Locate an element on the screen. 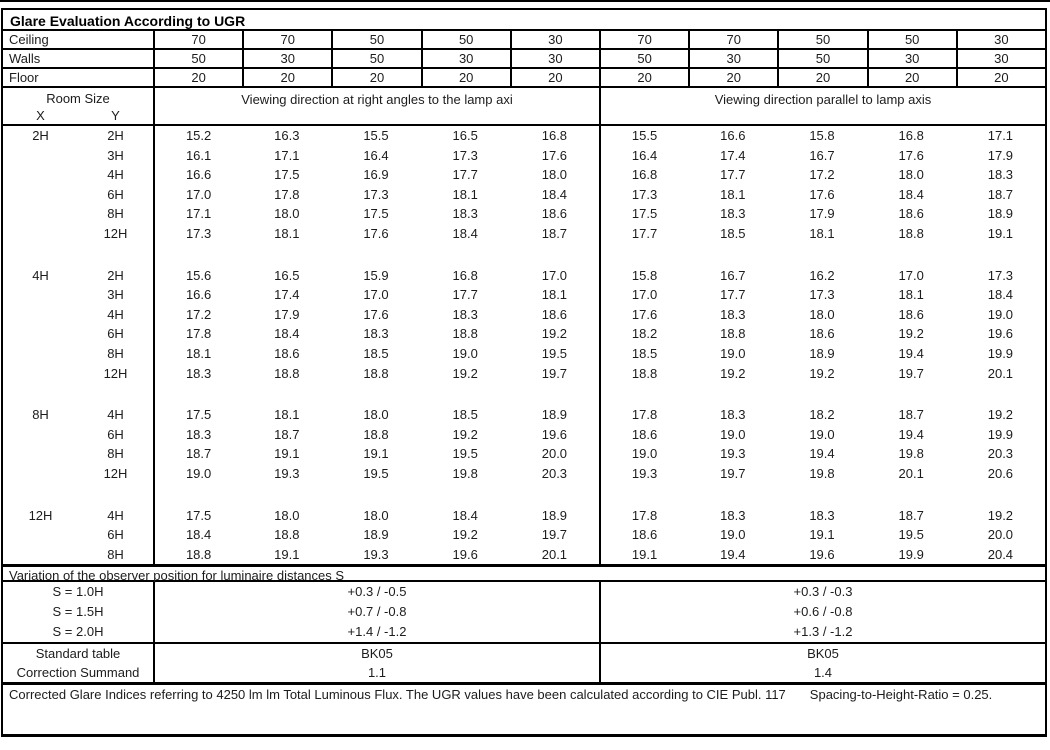  ugr-value: 18.2 is located at coordinates (643, 334).